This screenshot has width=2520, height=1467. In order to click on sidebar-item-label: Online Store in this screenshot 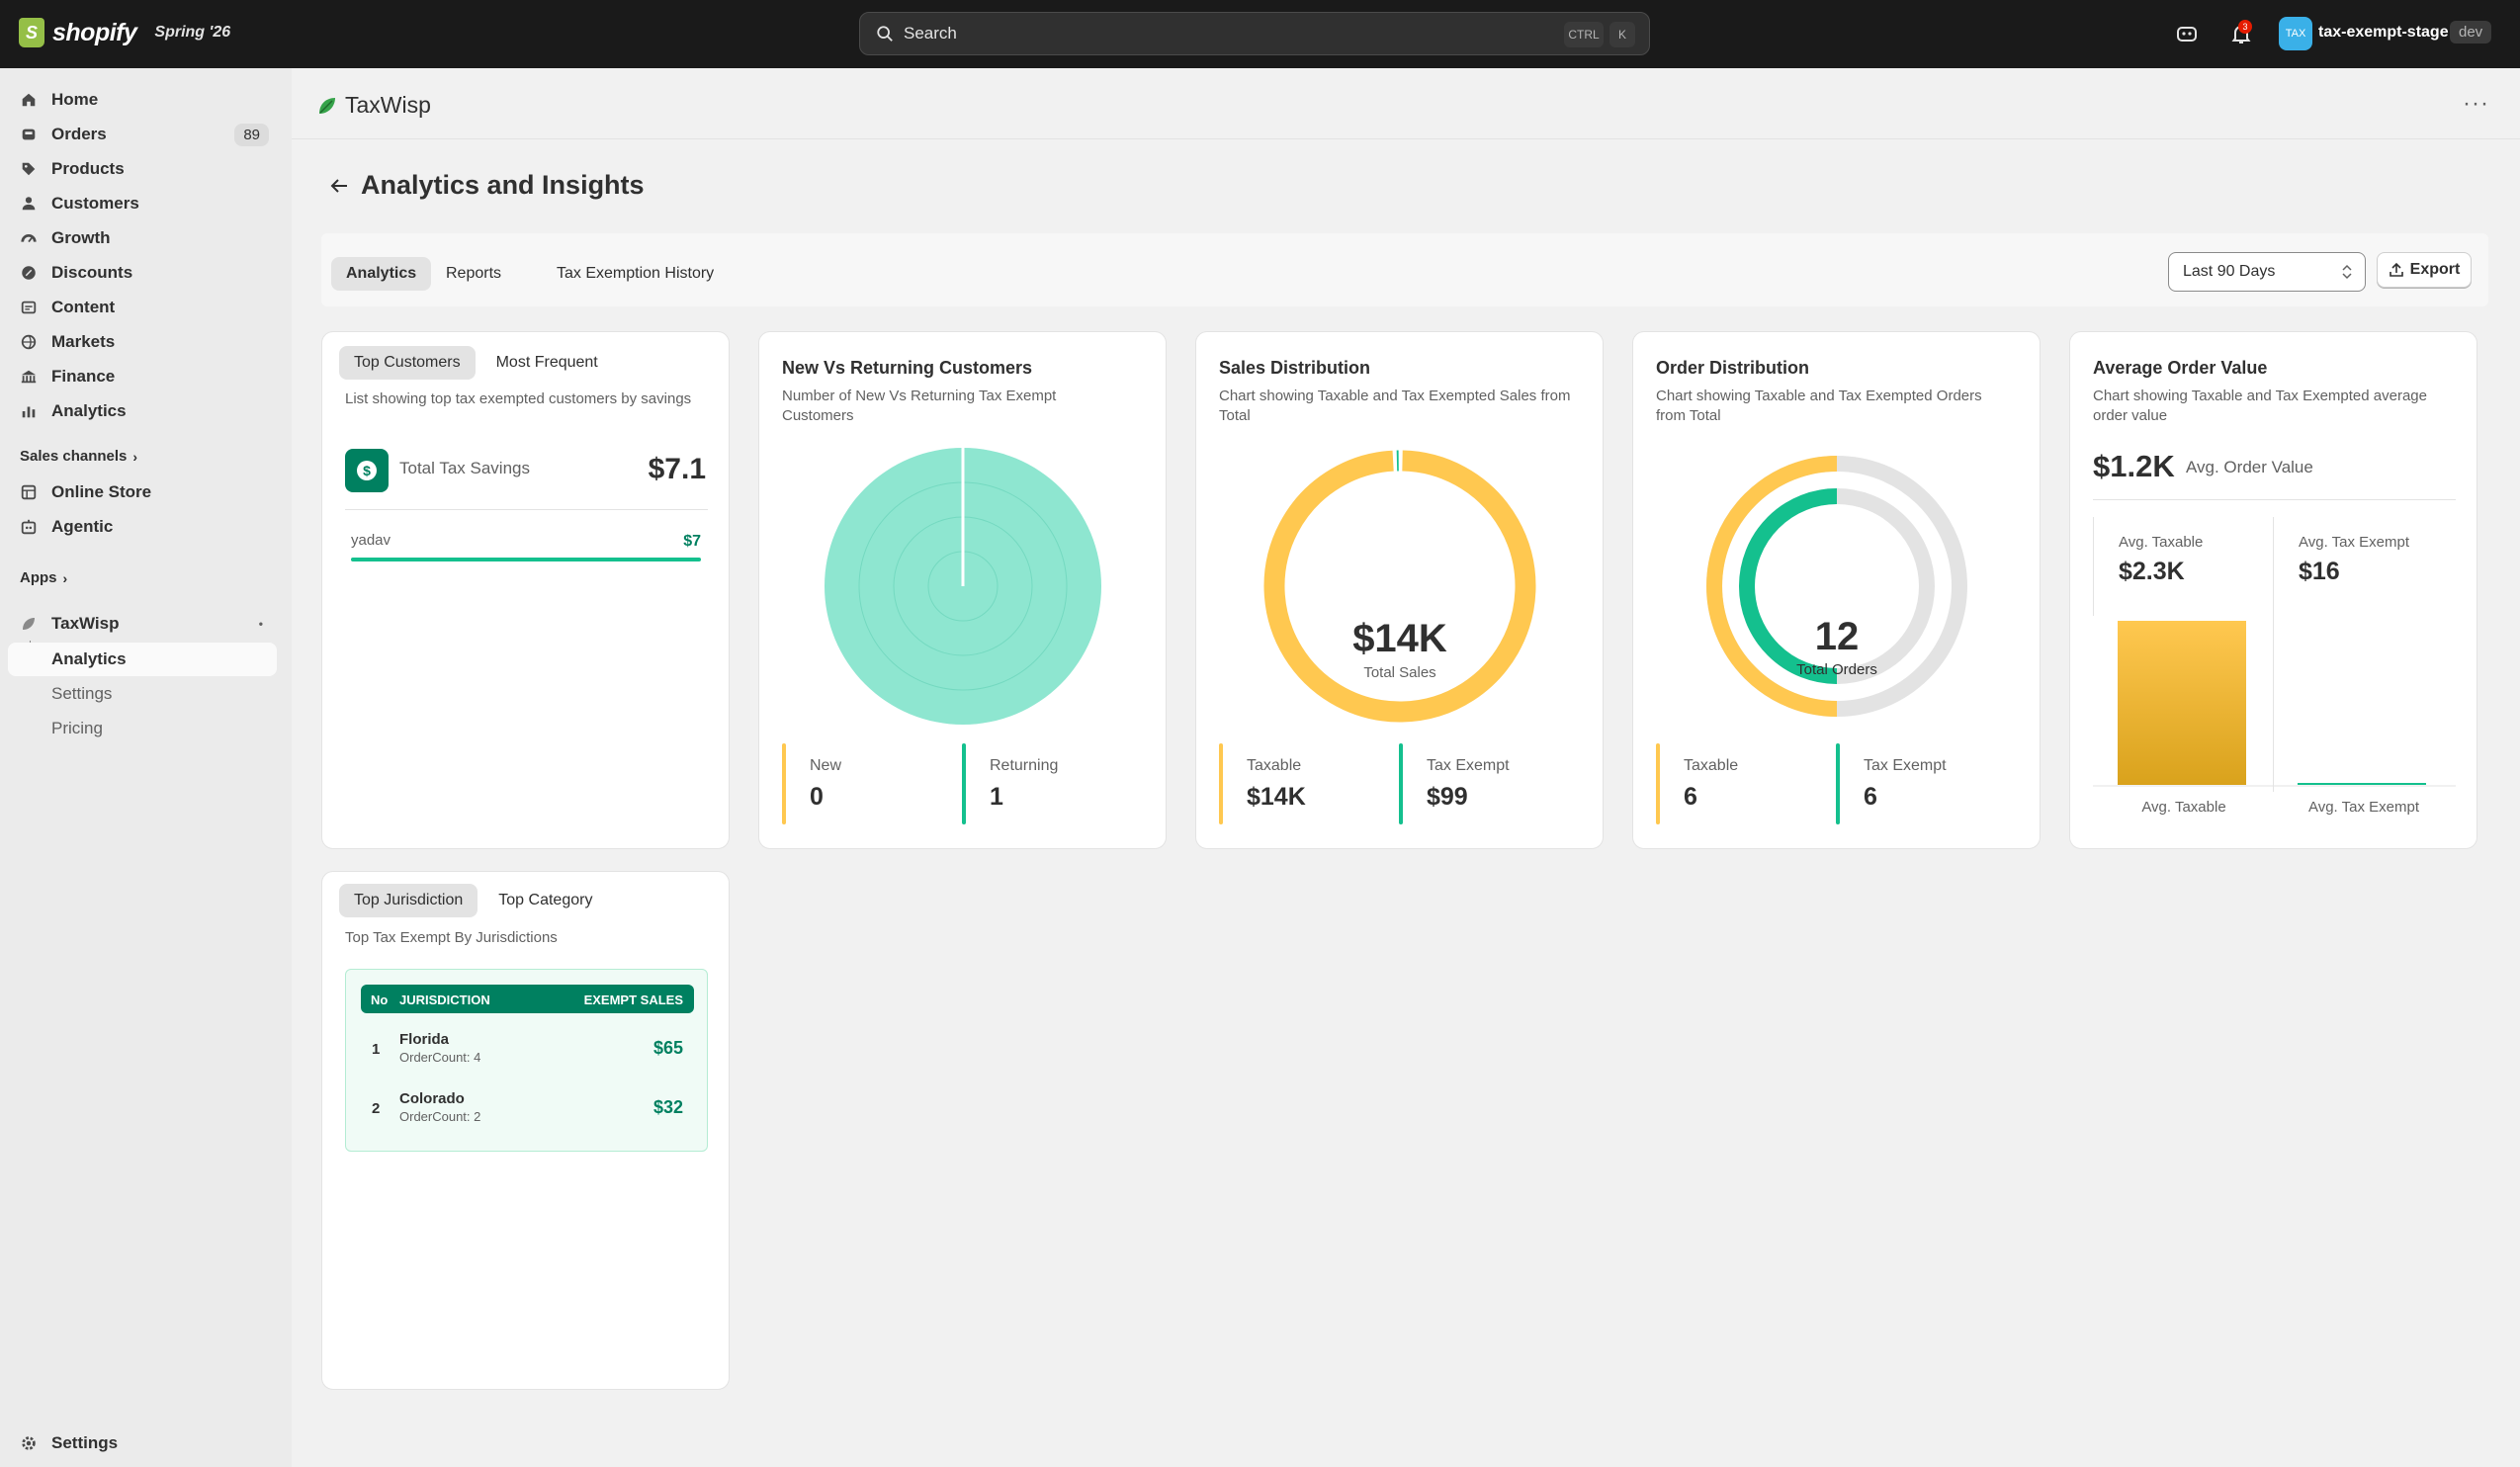, I will do `click(101, 491)`.